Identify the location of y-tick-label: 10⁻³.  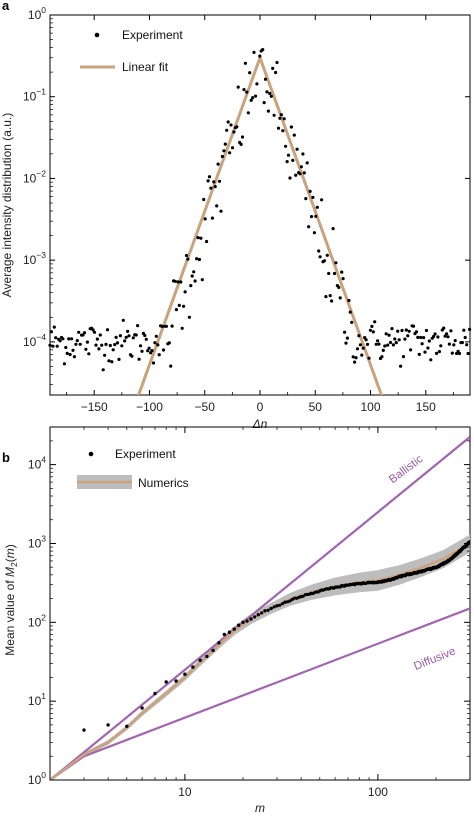
(34, 258).